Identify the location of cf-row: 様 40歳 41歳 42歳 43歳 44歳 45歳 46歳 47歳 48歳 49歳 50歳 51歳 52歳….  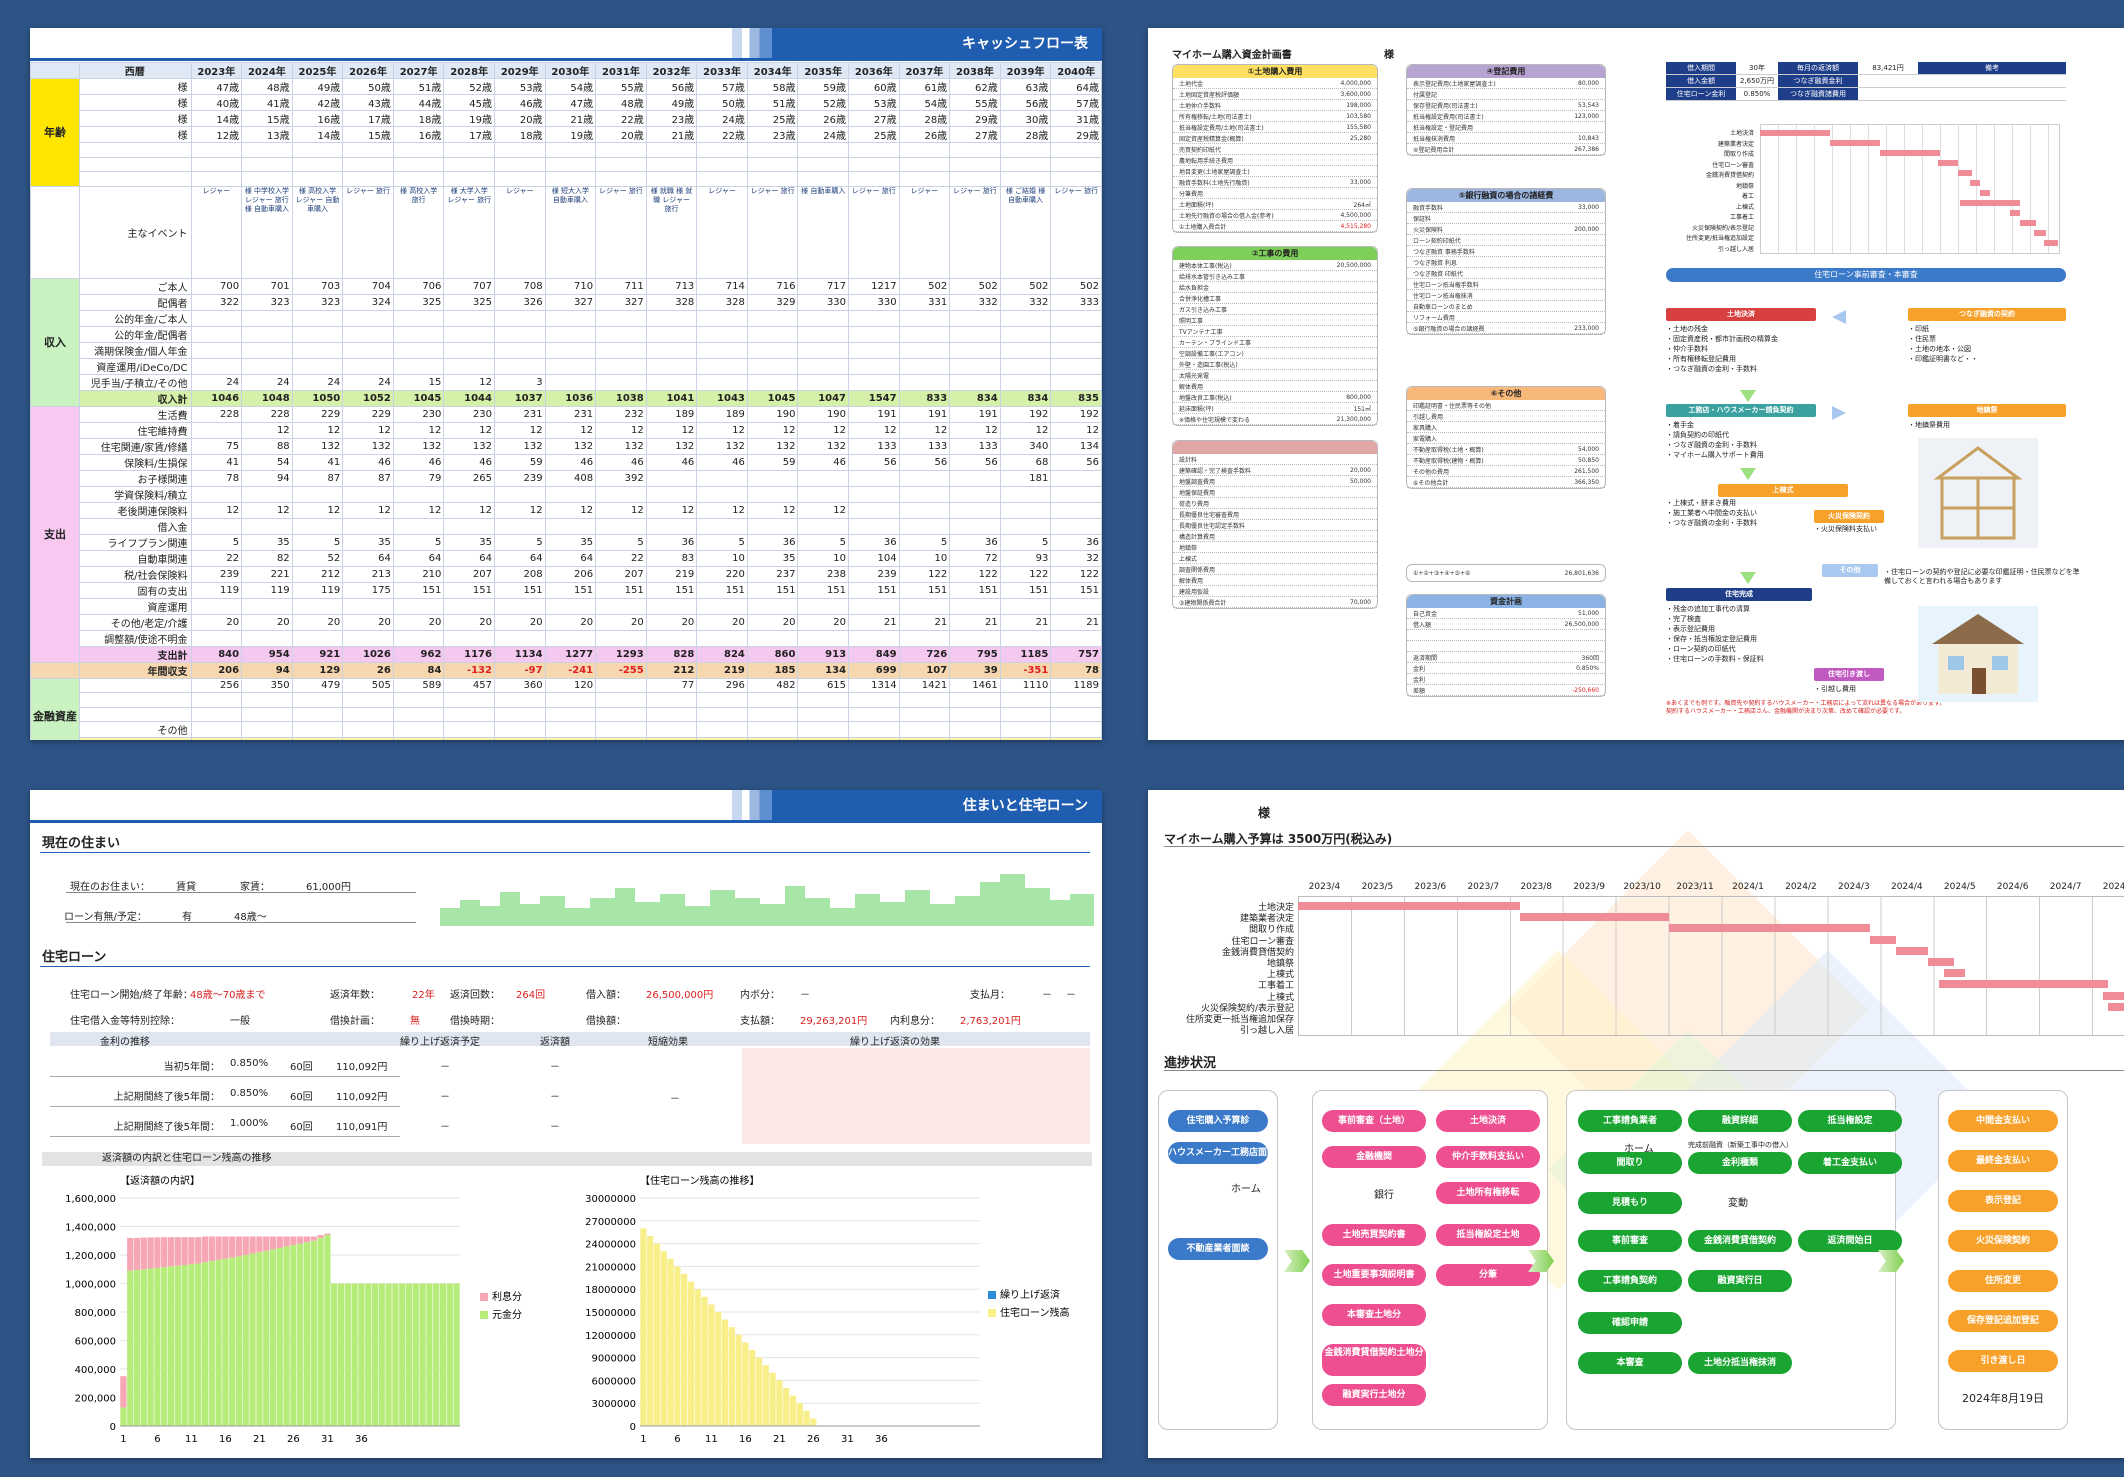
(566, 102).